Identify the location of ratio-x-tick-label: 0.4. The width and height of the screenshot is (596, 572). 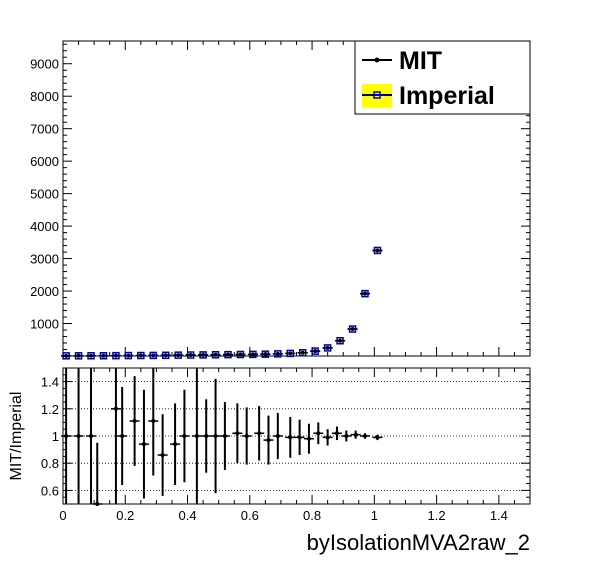
(187, 515).